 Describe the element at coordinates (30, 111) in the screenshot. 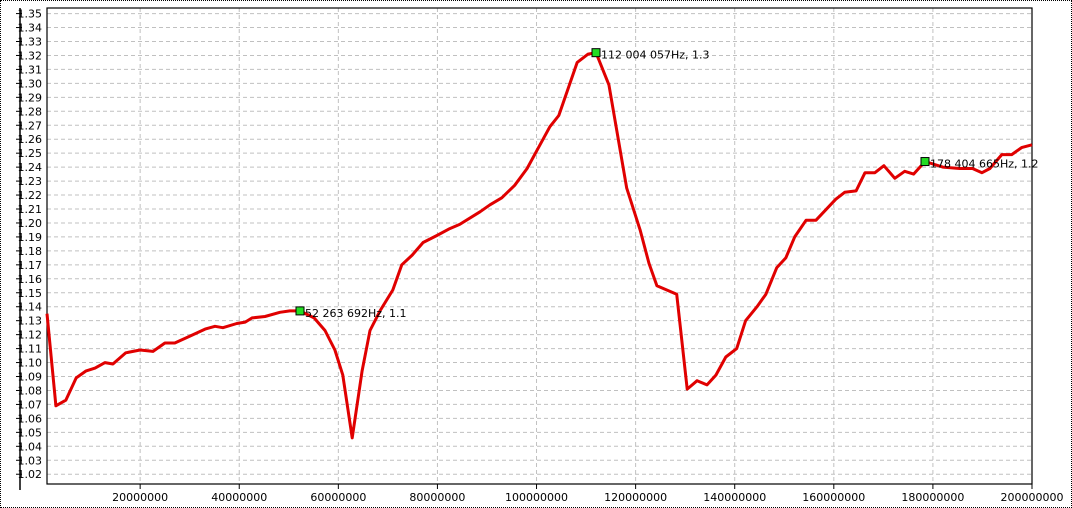

I see `y-tick-label: 1.28` at that location.